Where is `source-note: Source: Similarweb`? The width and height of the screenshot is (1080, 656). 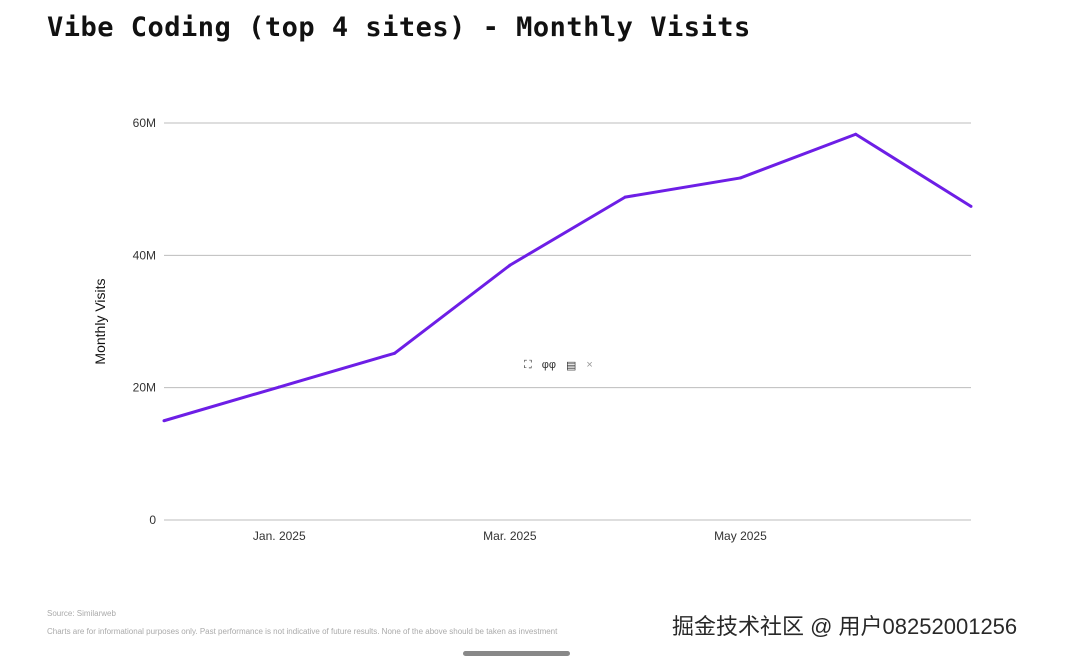
source-note: Source: Similarweb is located at coordinates (81, 613).